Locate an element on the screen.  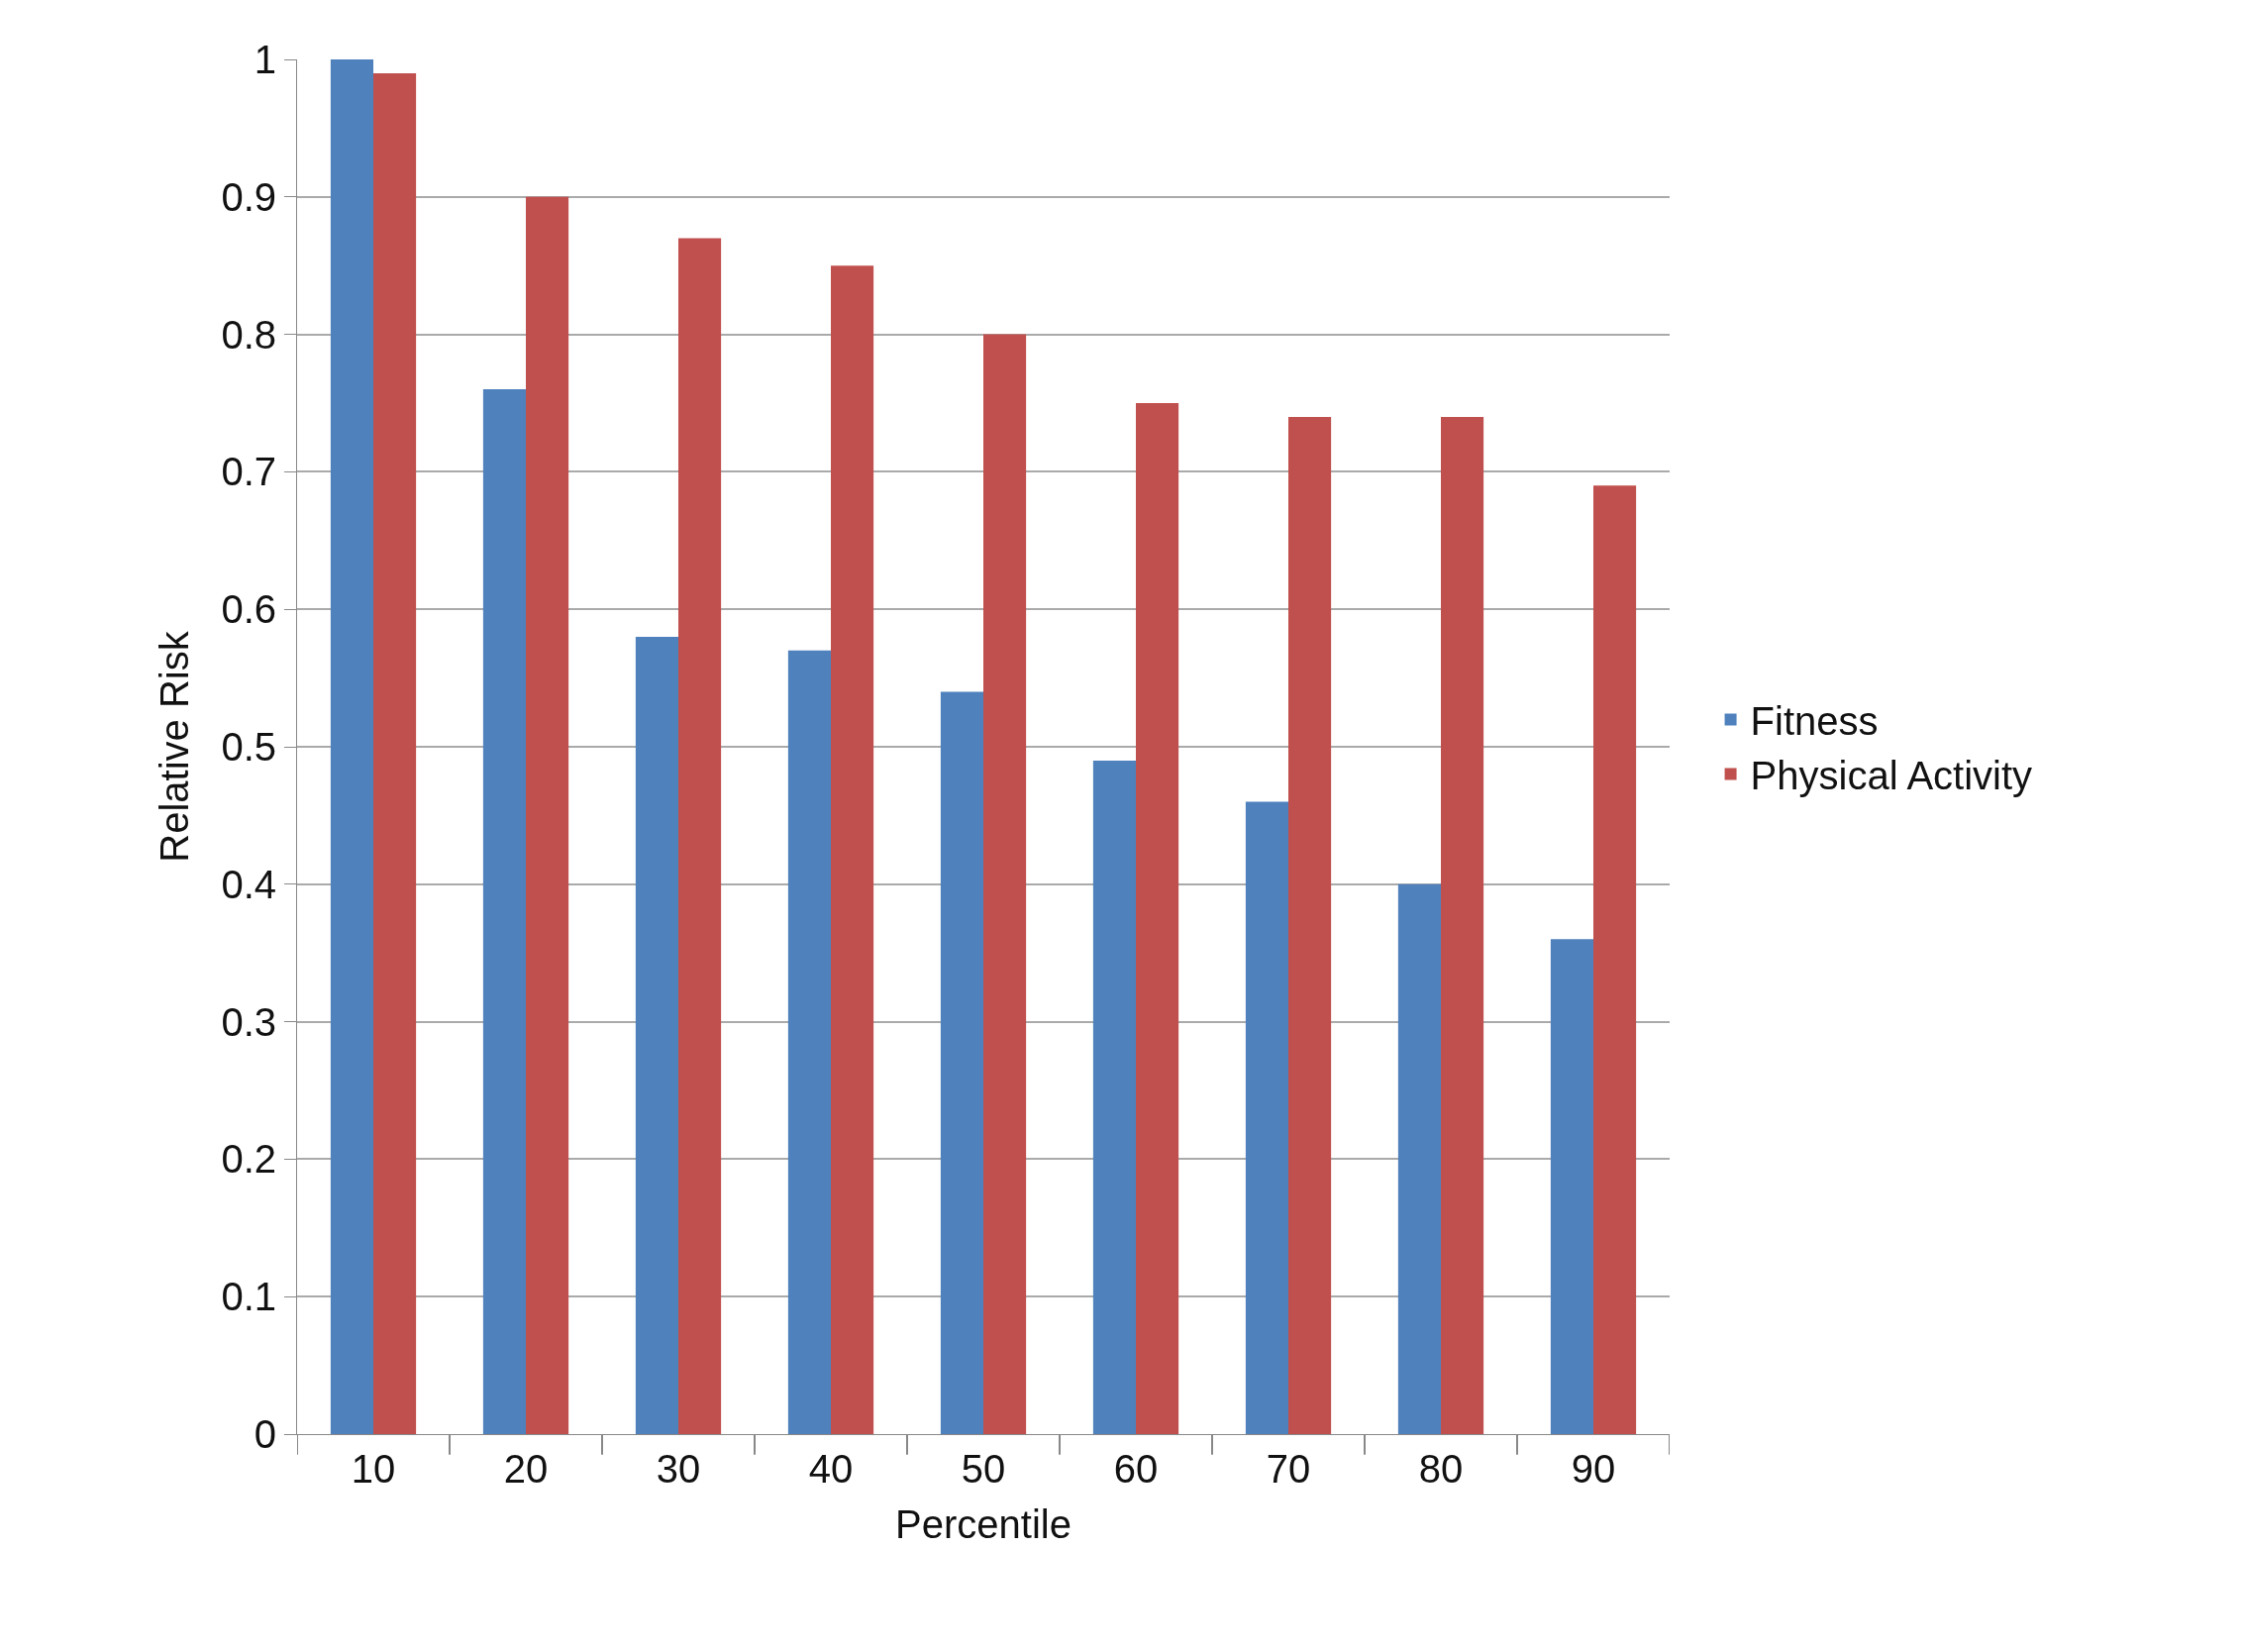
x-tick-label: 40 is located at coordinates (831, 1469).